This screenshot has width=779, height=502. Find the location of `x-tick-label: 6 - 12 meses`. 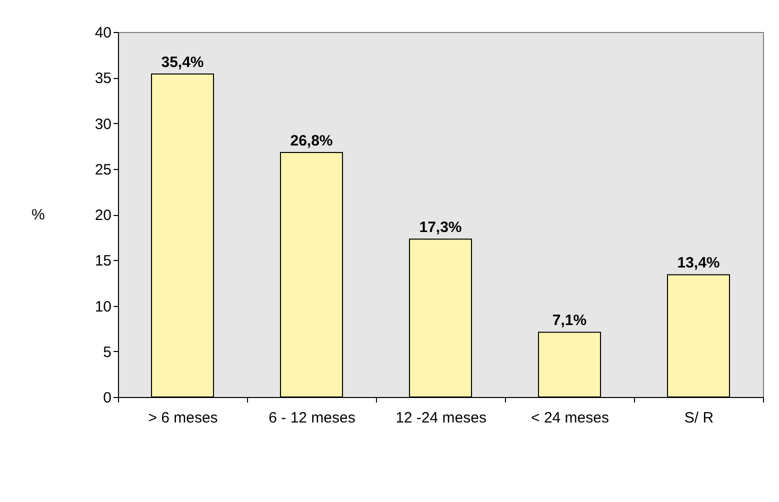

x-tick-label: 6 - 12 meses is located at coordinates (312, 418).